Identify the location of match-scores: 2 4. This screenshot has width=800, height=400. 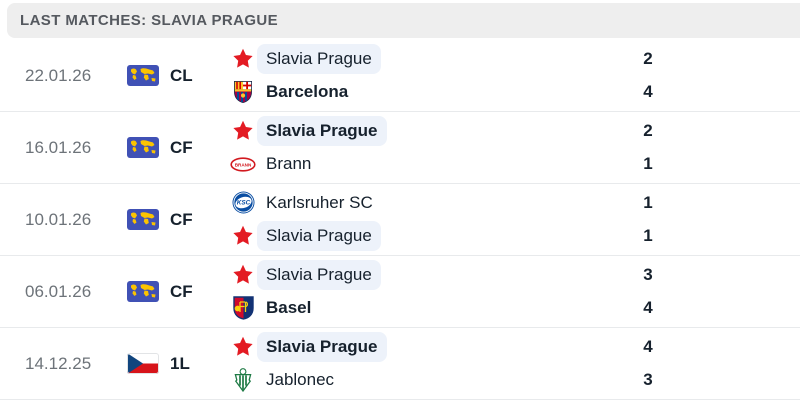
(648, 75).